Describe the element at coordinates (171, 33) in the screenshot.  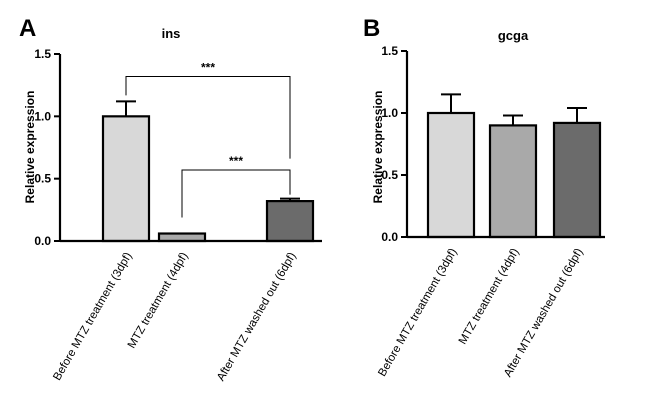
I see `chart-title-ins: ins` at that location.